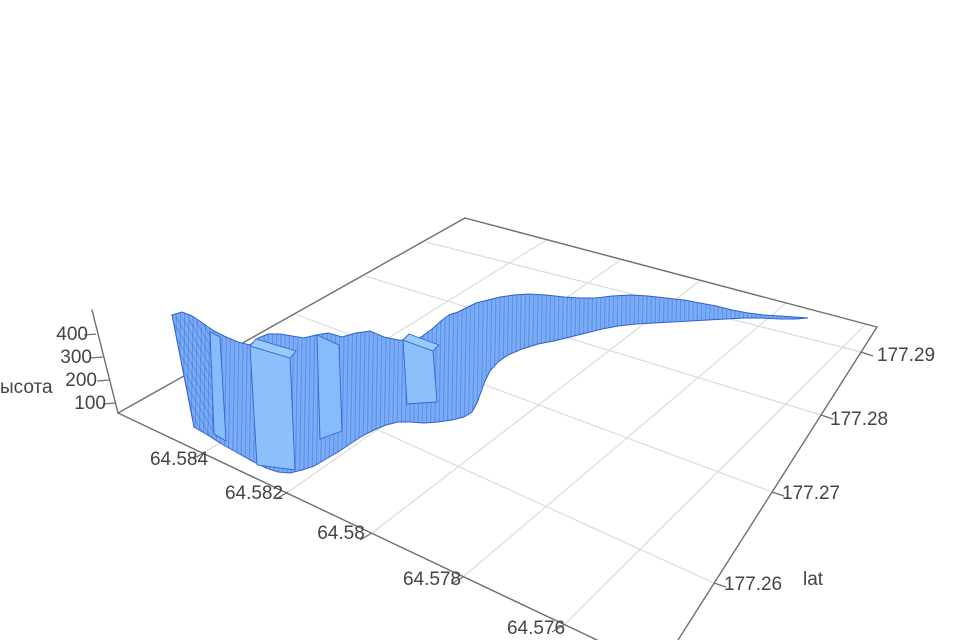  I want to click on z-tick-label: 400, so click(72, 334).